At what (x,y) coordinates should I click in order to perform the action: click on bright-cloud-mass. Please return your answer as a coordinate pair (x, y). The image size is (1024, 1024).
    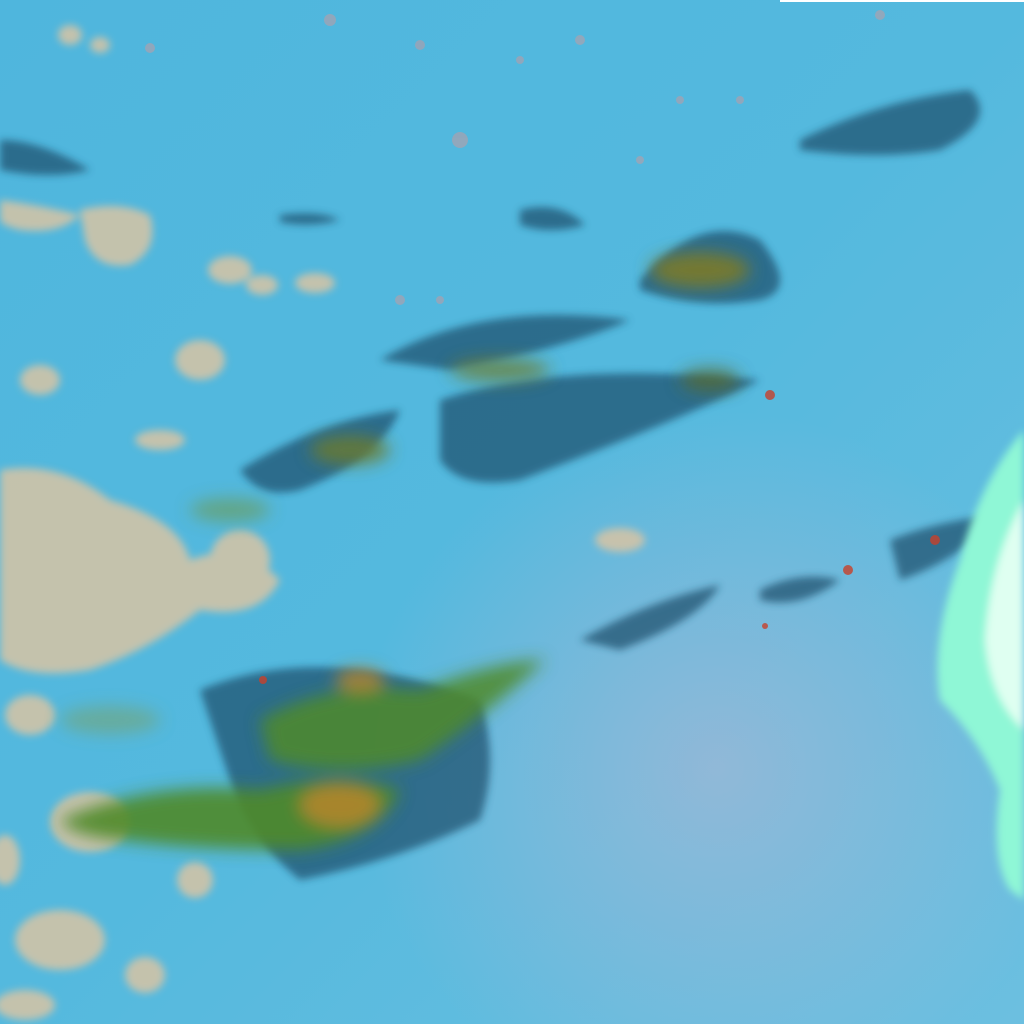
    Looking at the image, I should click on (980, 665).